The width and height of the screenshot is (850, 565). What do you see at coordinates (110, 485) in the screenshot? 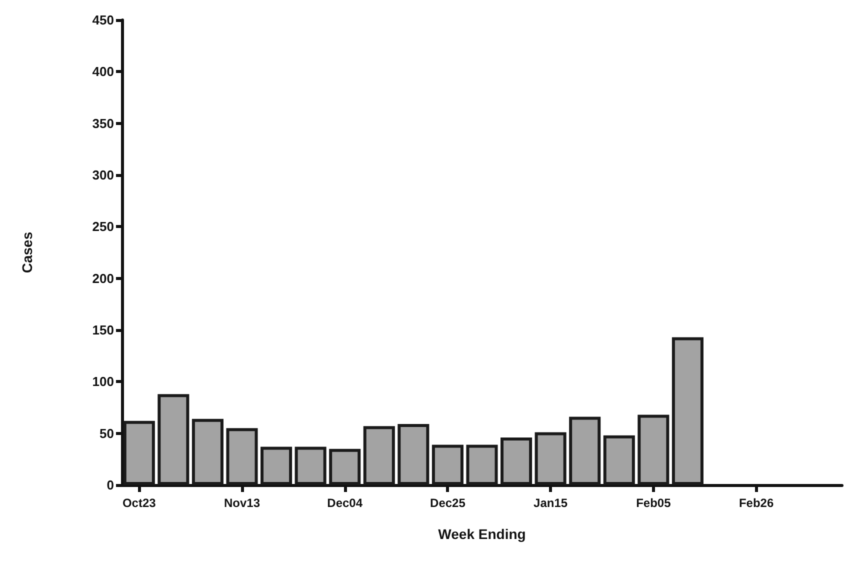
I see `y-tick-label: 0` at bounding box center [110, 485].